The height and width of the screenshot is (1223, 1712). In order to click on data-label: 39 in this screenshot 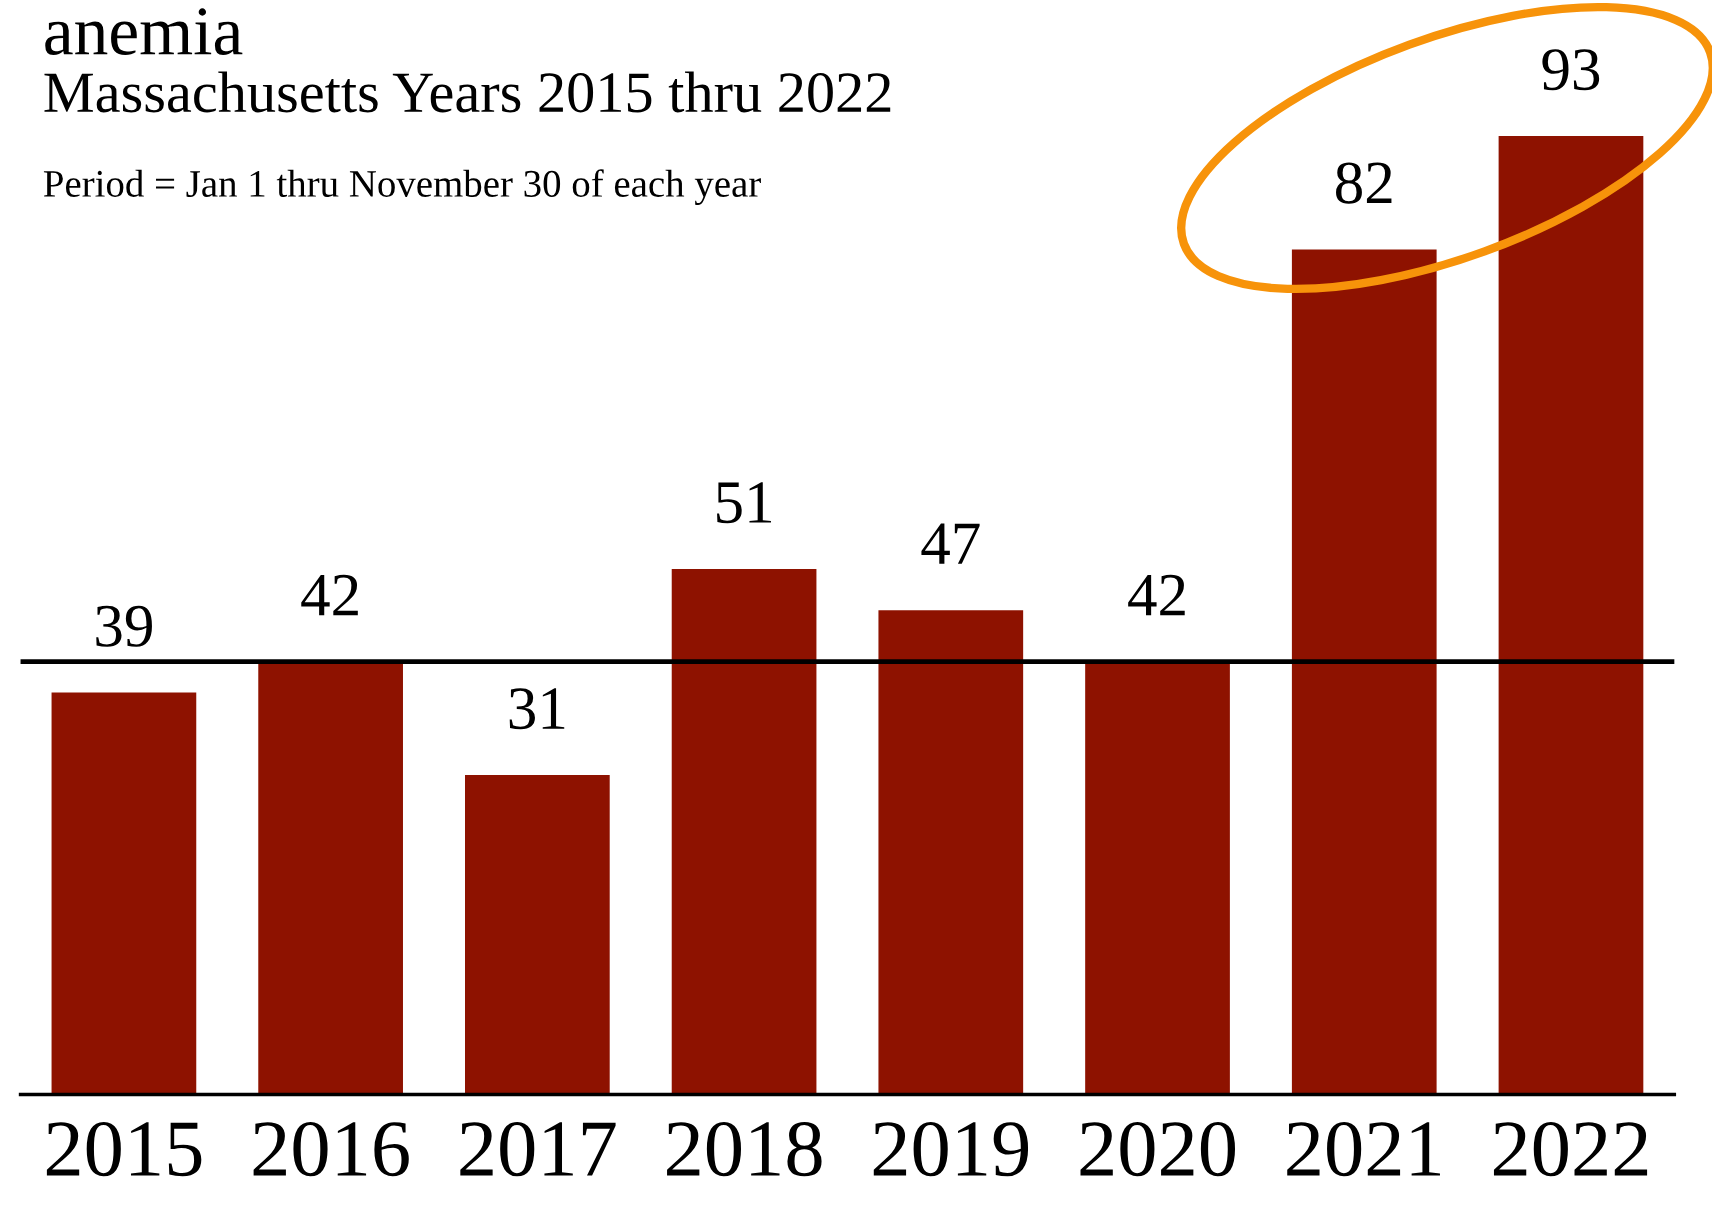, I will do `click(124, 626)`.